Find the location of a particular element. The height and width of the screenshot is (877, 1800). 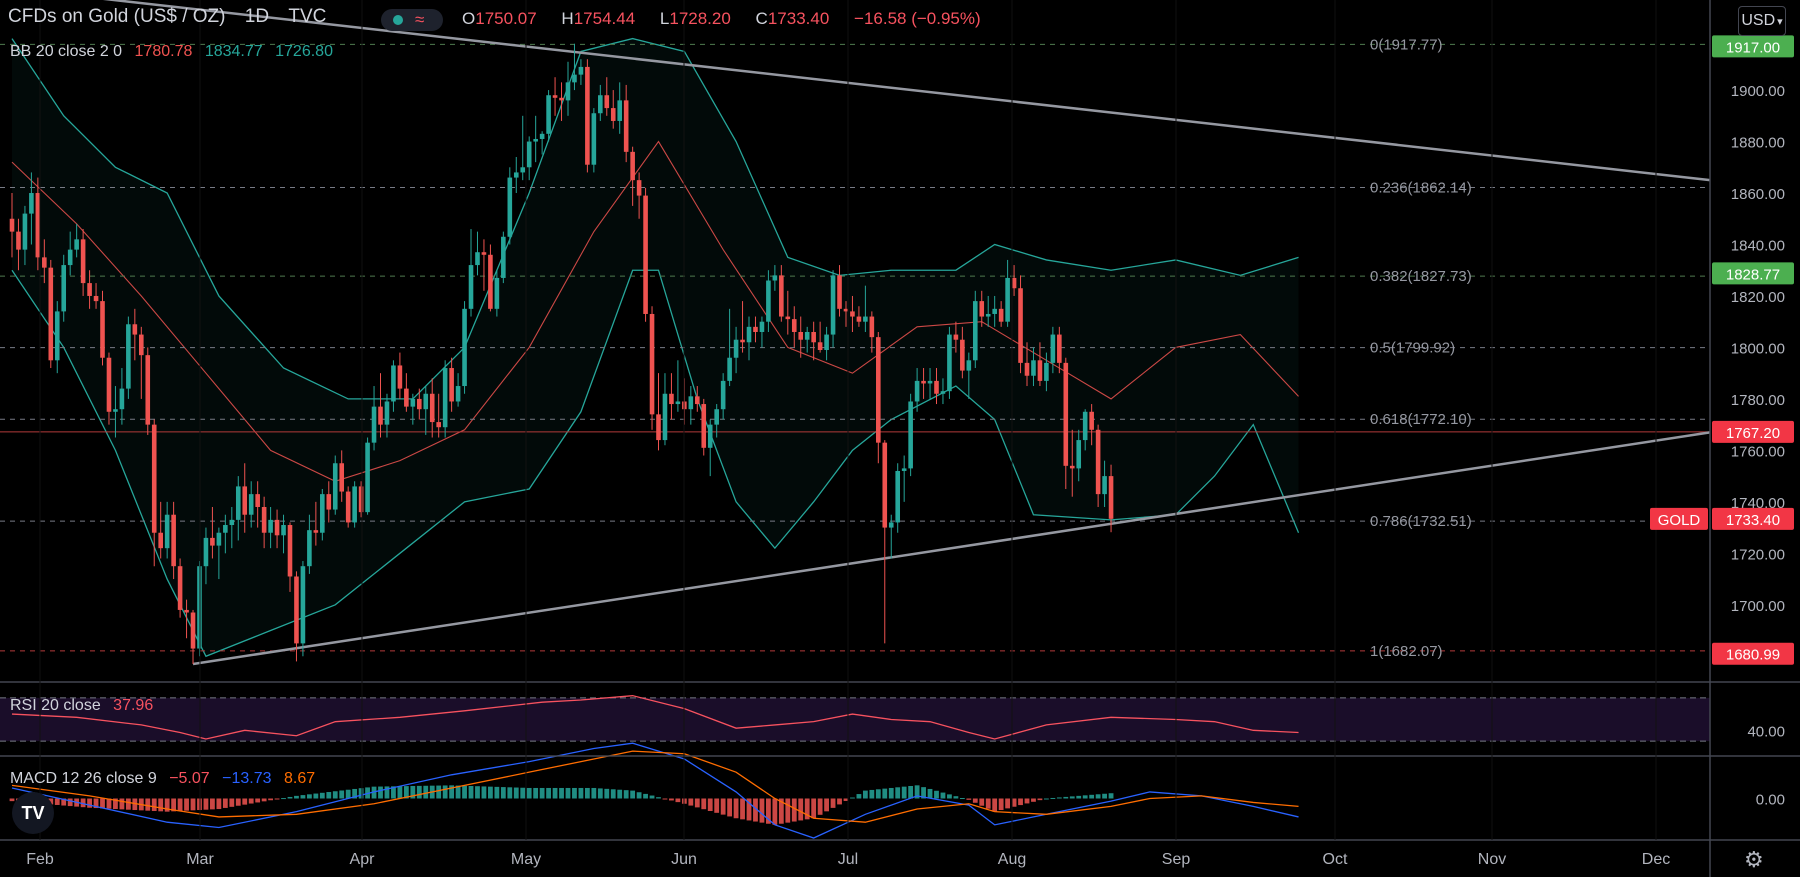

macd-signal-value: −13.73 is located at coordinates (247, 778).